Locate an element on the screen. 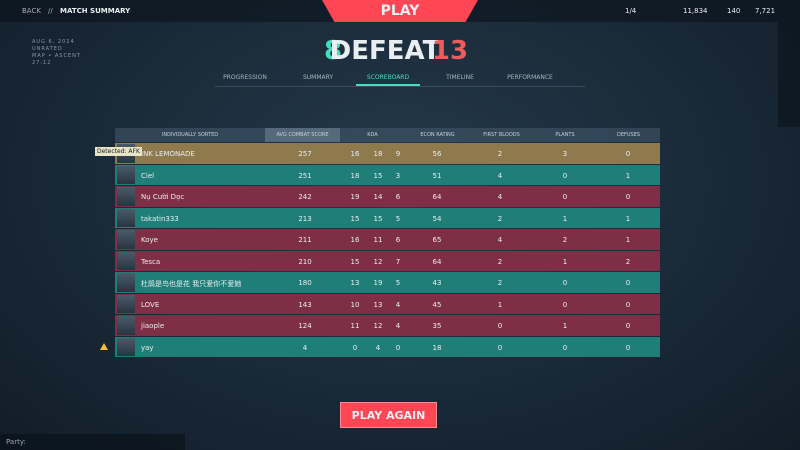  deaths: 11 is located at coordinates (378, 240).